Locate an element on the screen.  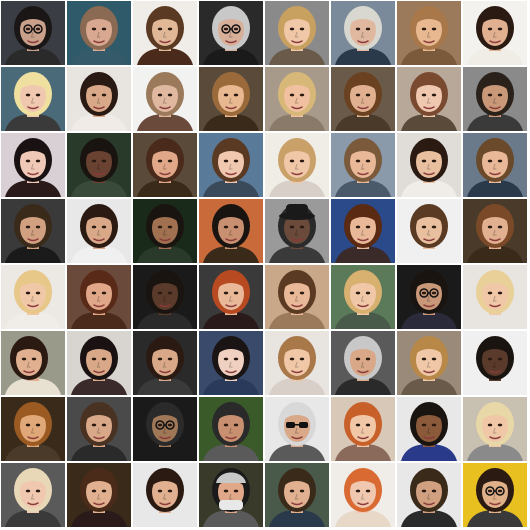
face-with-bandana-icon is located at coordinates (231, 495).